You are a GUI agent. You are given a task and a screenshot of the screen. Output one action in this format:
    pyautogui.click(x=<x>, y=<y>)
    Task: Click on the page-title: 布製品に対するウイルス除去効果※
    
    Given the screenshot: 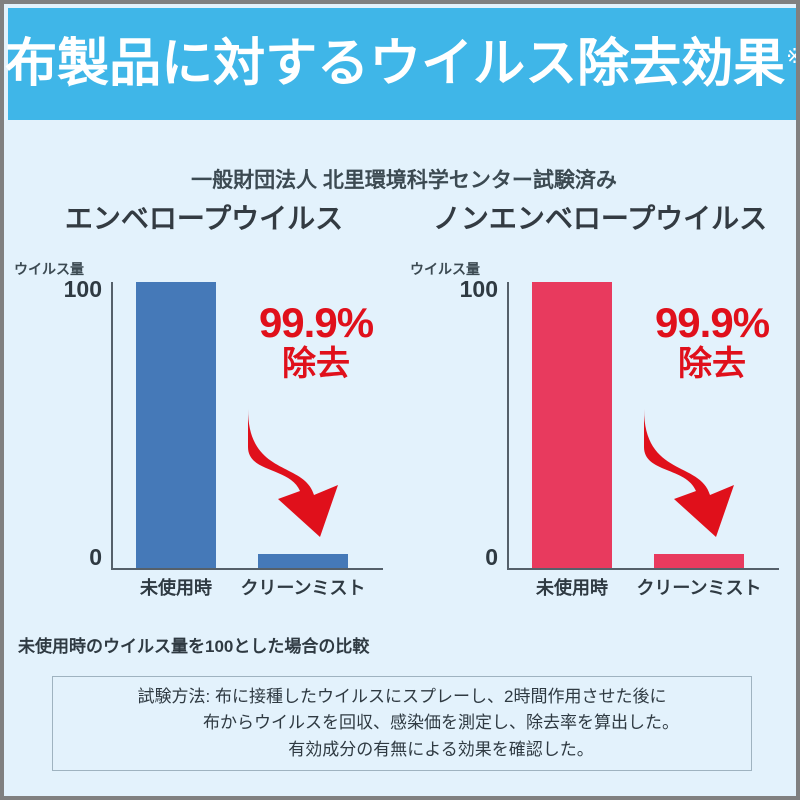 What is the action you would take?
    pyautogui.click(x=400, y=64)
    